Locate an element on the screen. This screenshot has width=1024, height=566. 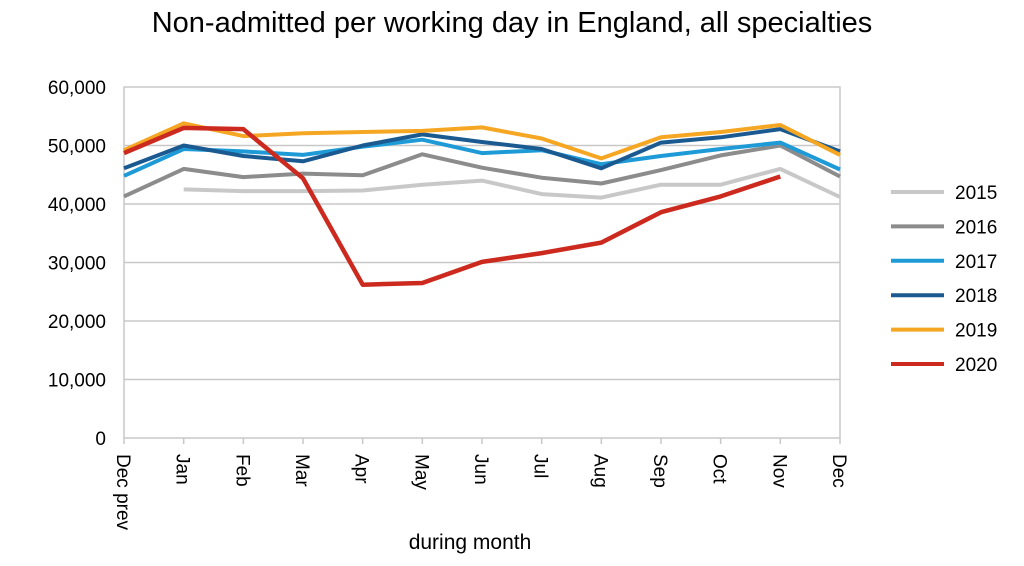
series-line-2017 is located at coordinates (482, 157).